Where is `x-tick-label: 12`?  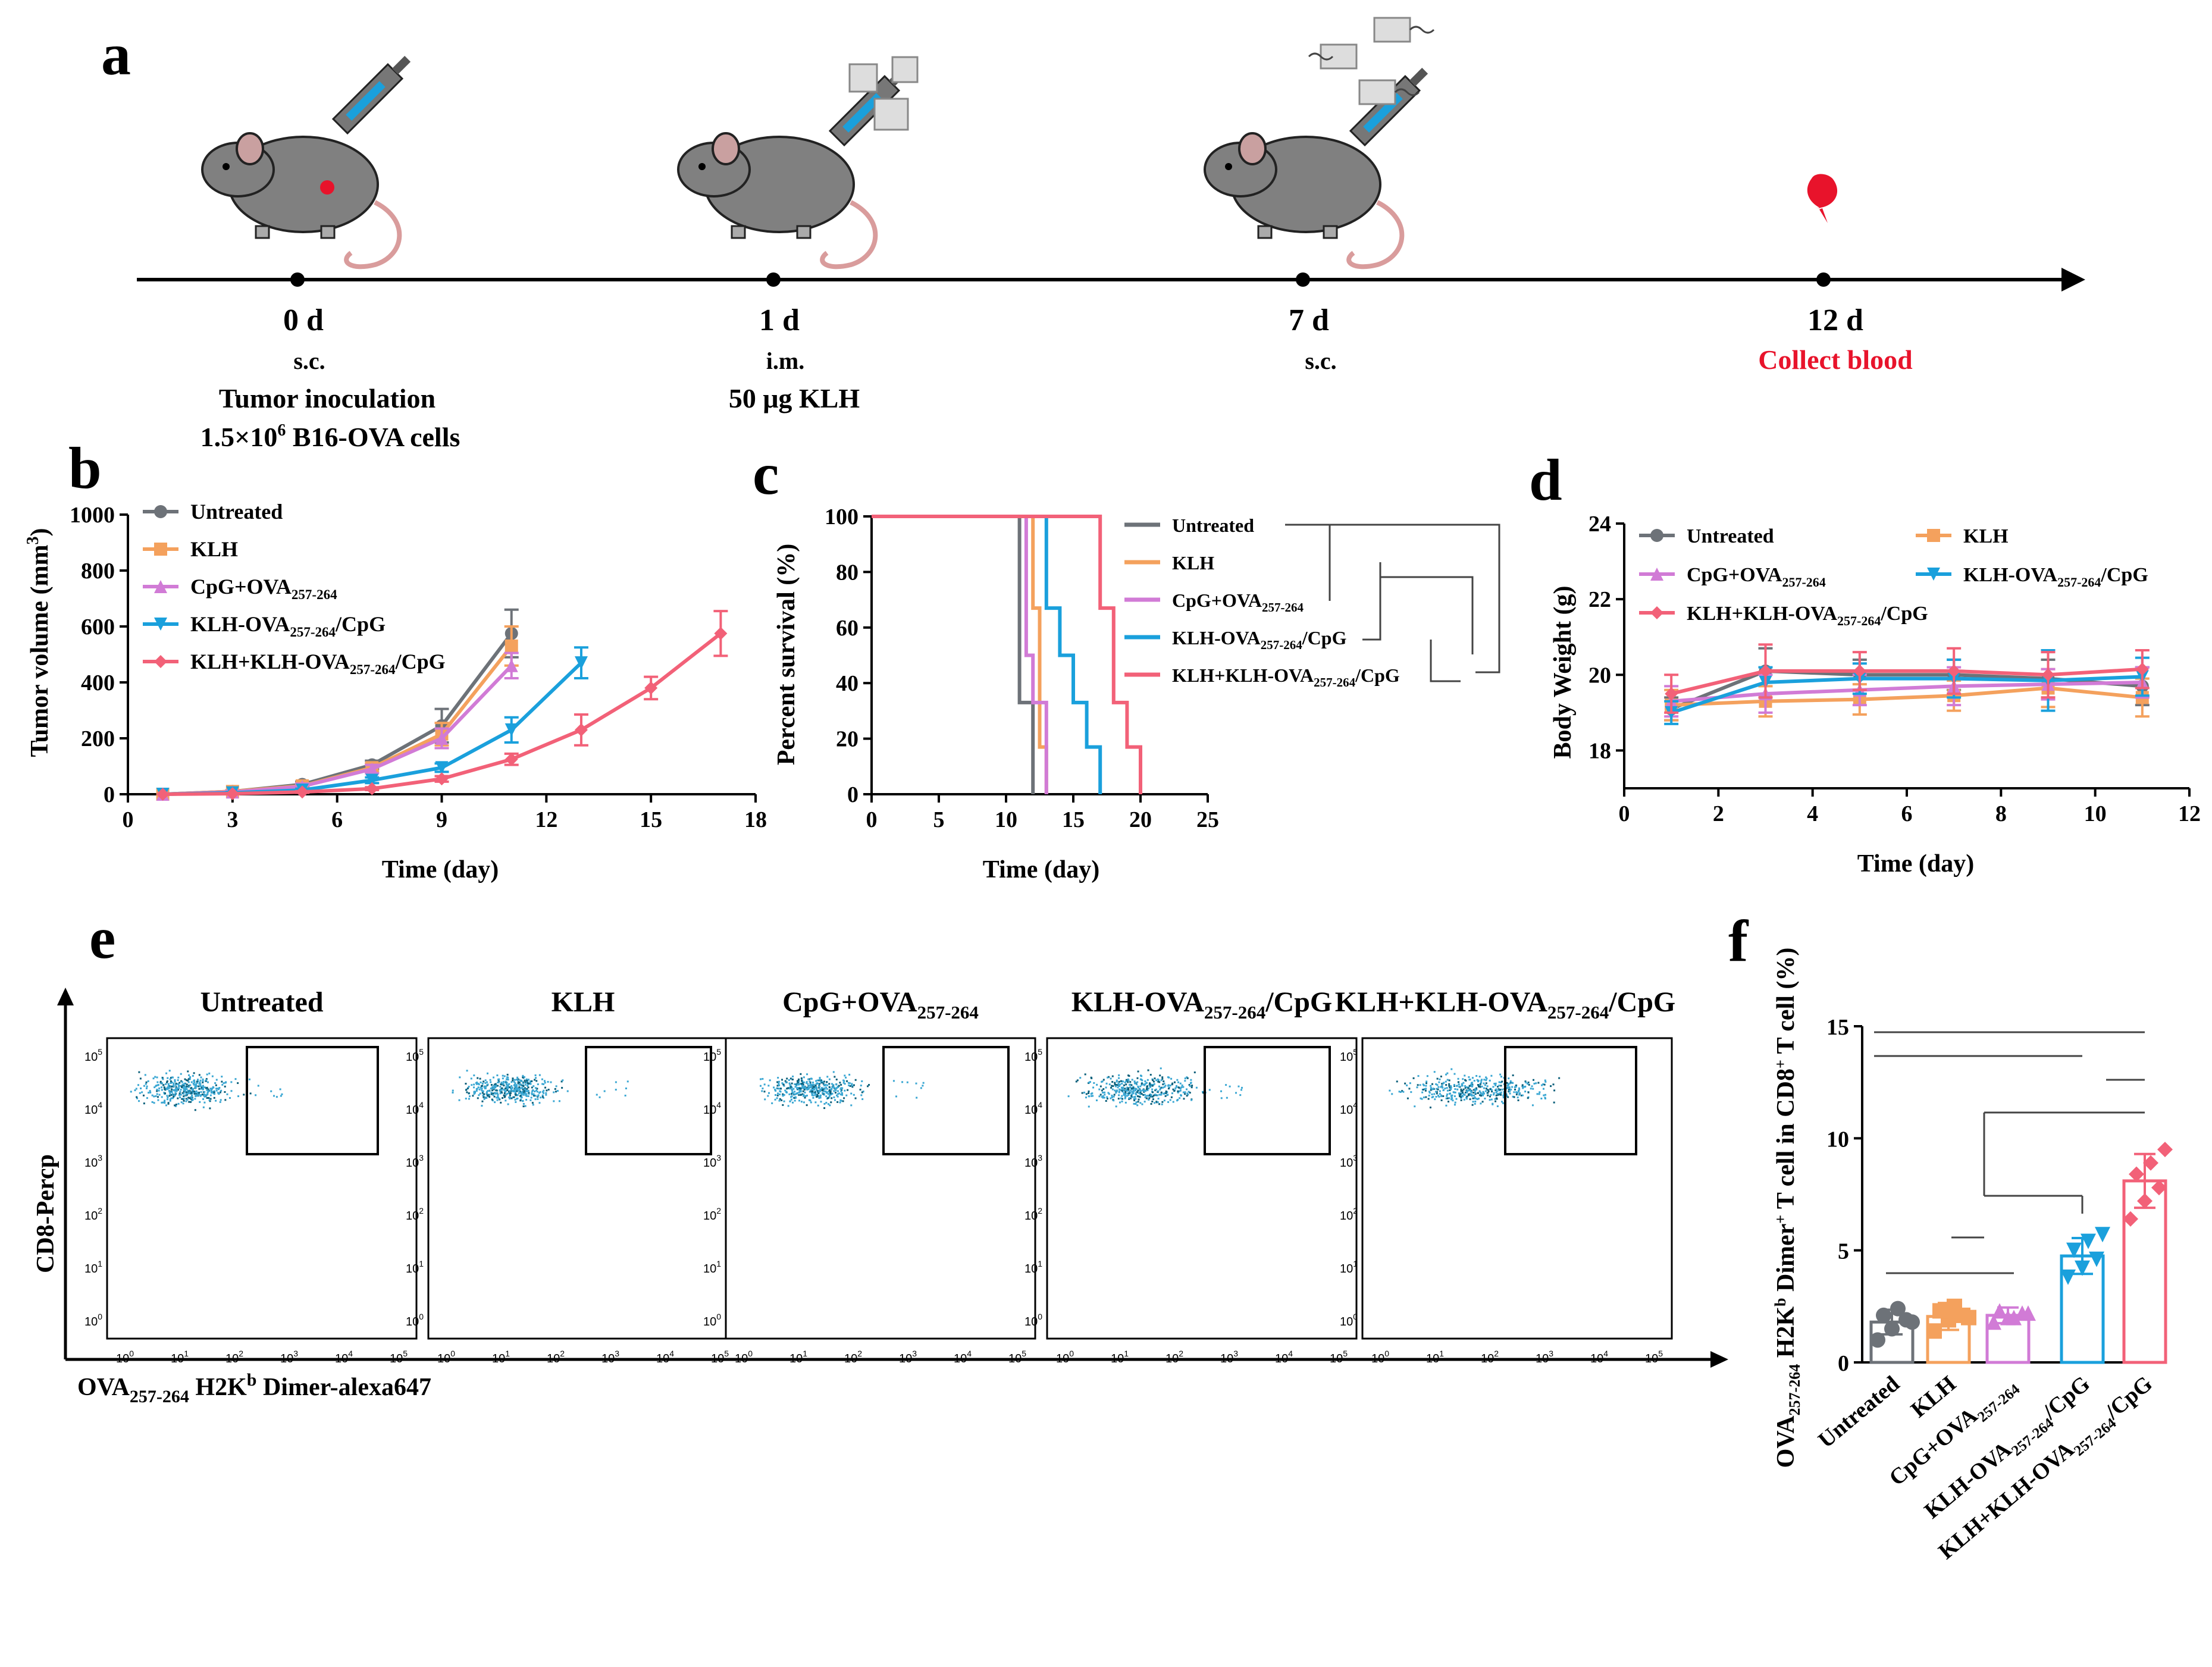 x-tick-label: 12 is located at coordinates (546, 819).